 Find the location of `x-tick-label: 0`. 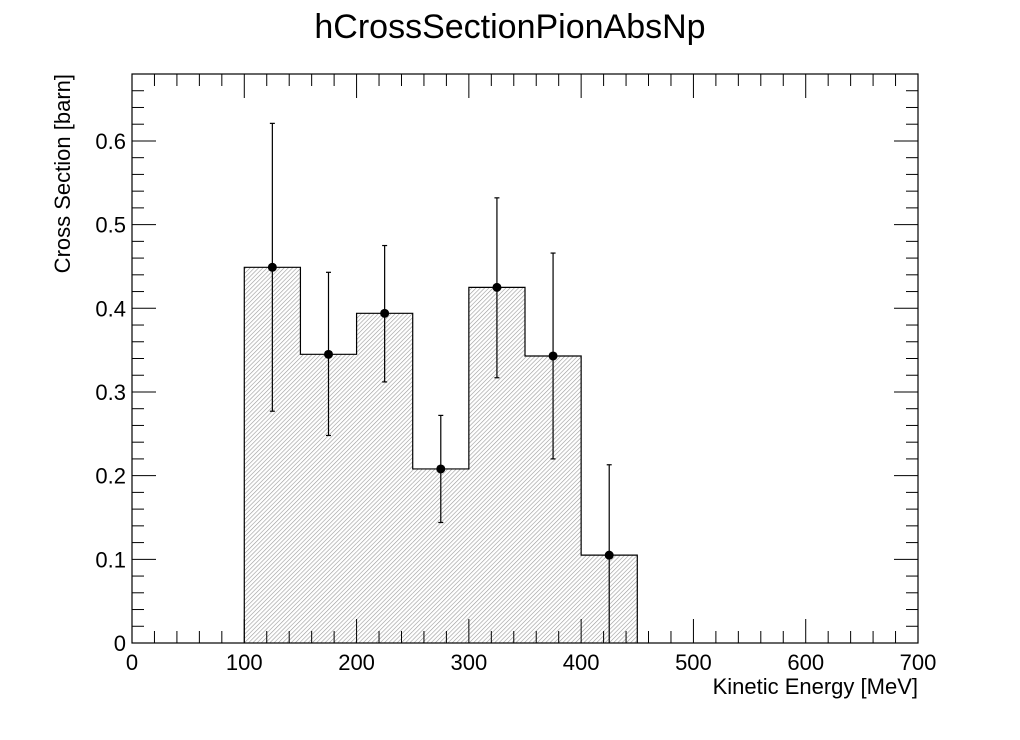

x-tick-label: 0 is located at coordinates (132, 662).